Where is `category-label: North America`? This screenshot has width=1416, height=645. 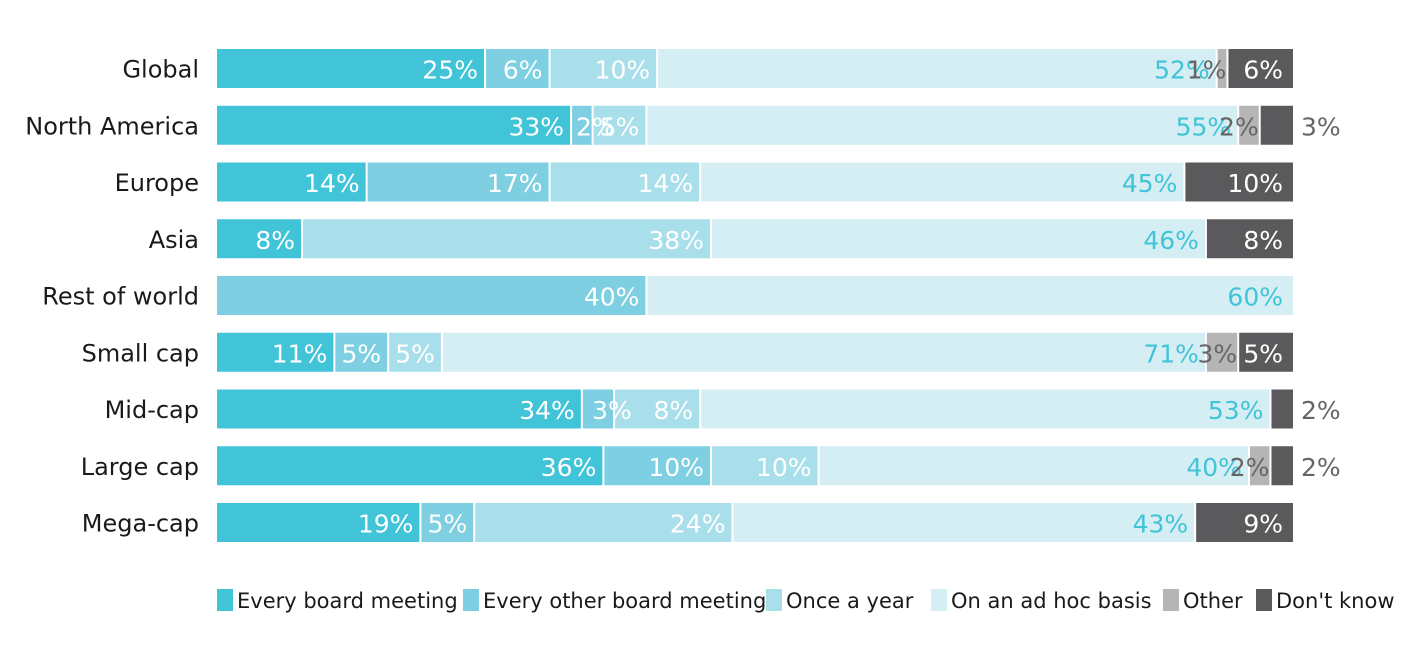 category-label: North America is located at coordinates (112, 126).